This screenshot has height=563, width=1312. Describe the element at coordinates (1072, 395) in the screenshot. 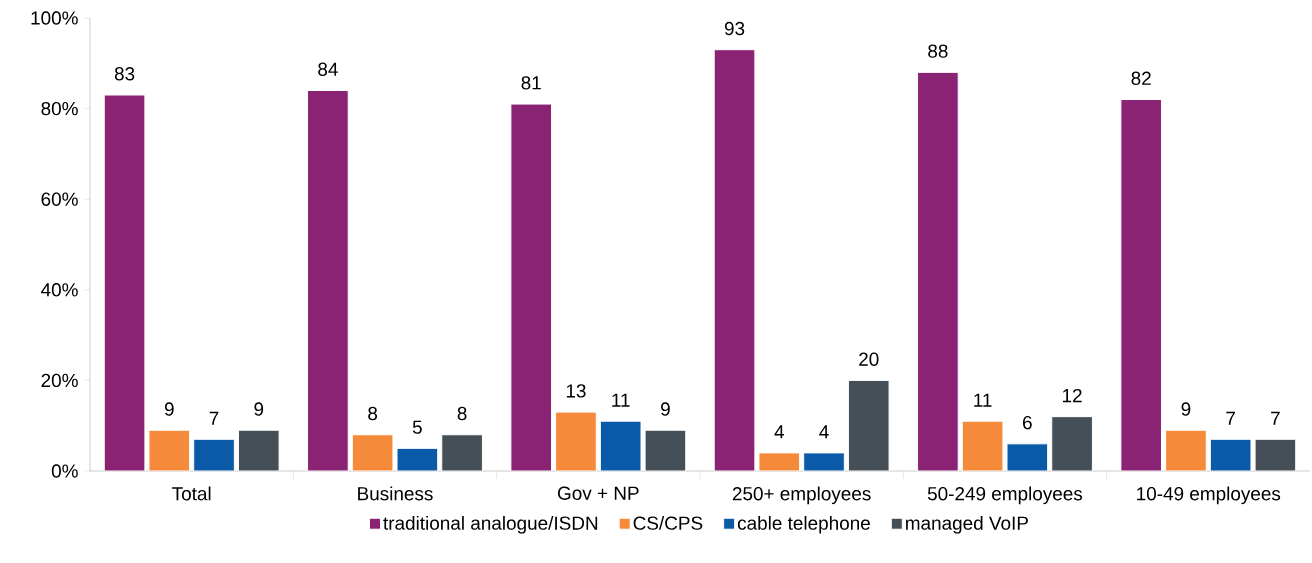

I see `data-label: 12` at that location.